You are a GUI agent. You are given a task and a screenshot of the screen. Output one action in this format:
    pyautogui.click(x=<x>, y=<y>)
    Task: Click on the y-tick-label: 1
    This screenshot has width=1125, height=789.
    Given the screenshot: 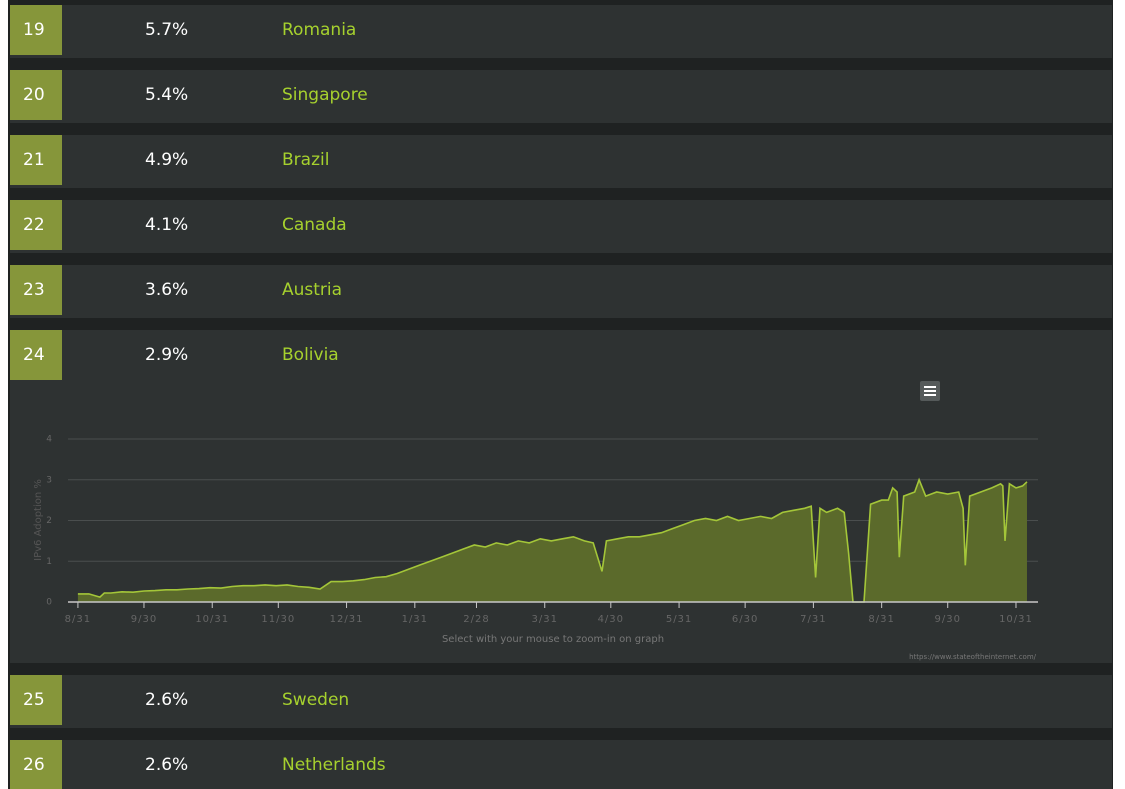 What is the action you would take?
    pyautogui.click(x=49, y=562)
    